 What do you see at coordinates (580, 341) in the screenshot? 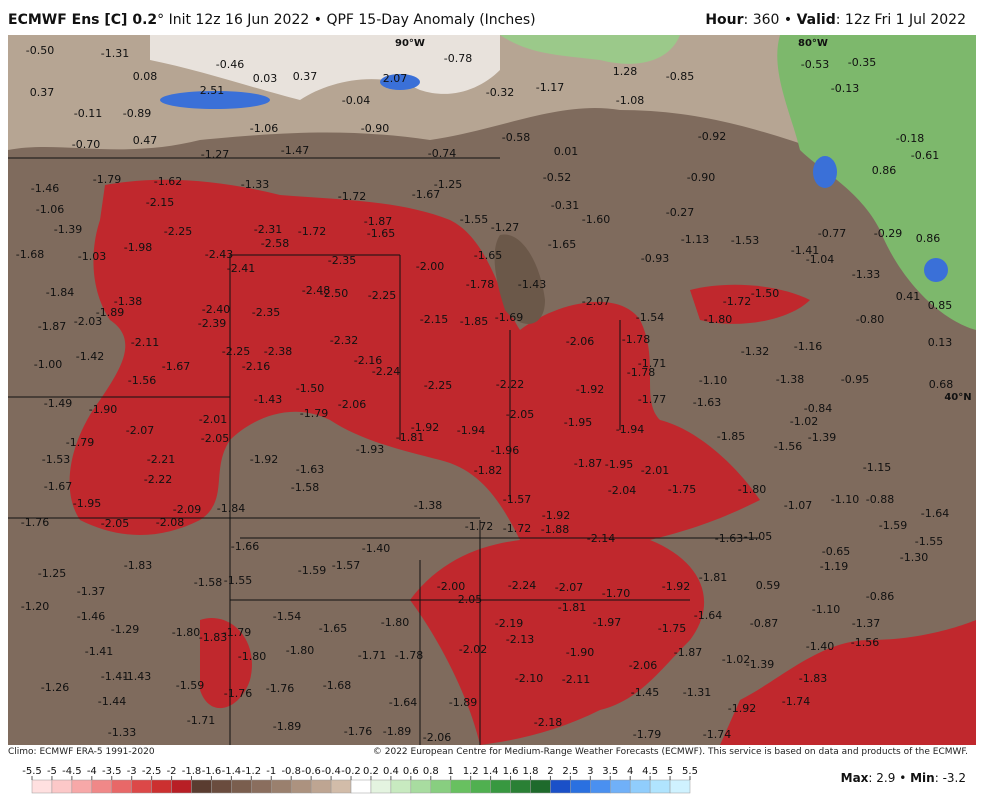
I see `anomaly-label: -2.06` at bounding box center [580, 341].